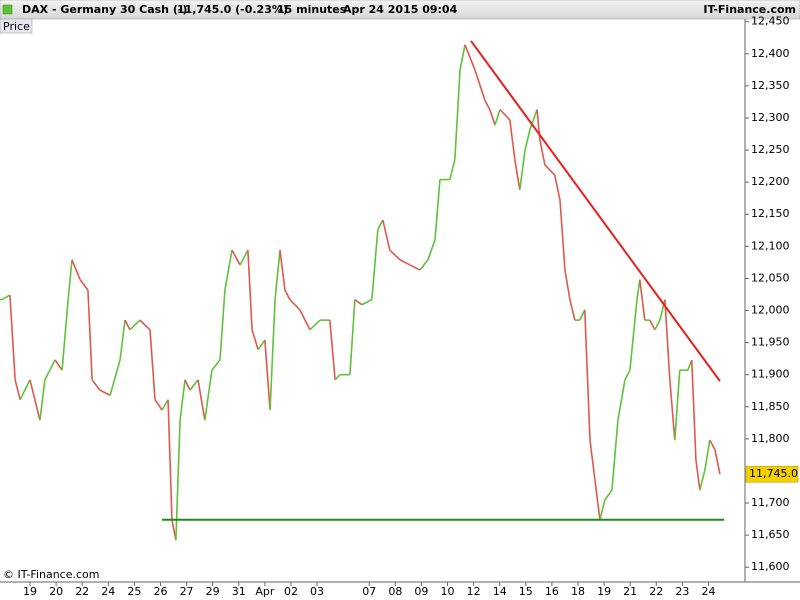 This screenshot has width=800, height=600. What do you see at coordinates (317, 591) in the screenshot?
I see `x-tick-label: 03` at bounding box center [317, 591].